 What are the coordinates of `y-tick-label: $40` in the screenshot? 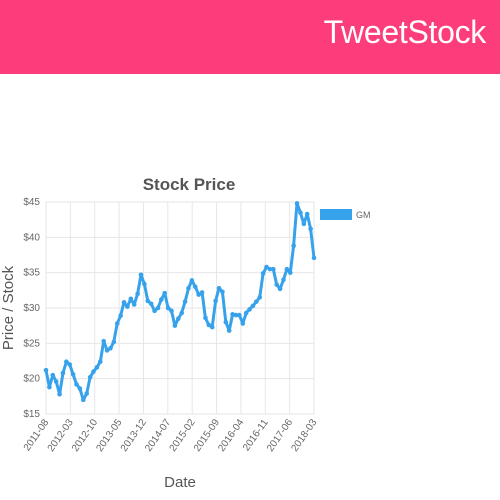 It's located at (31, 237).